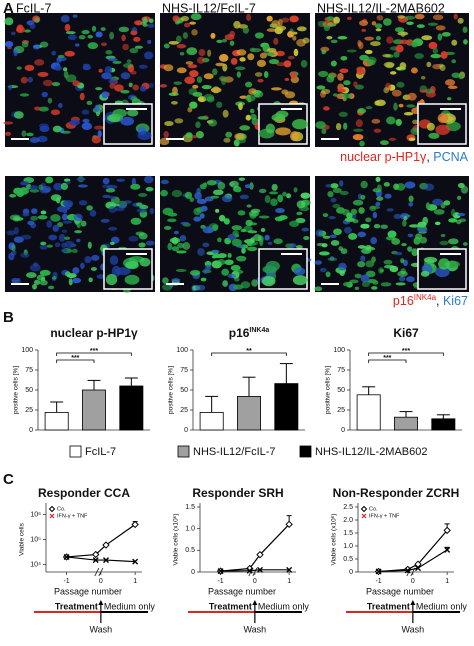 This screenshot has height=646, width=474. Describe the element at coordinates (364, 509) in the screenshot. I see `legend-marker` at that location.